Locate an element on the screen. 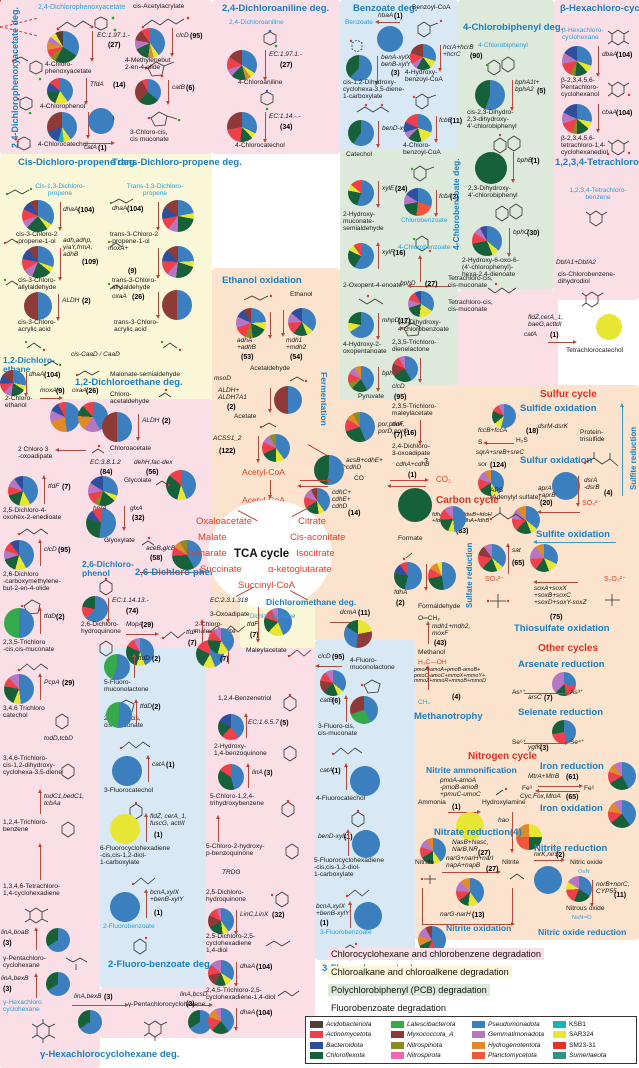 The height and width of the screenshot is (1068, 639). legend-pathway-row: Polychlorobiphenyl (PCB) degradation is located at coordinates (409, 990).